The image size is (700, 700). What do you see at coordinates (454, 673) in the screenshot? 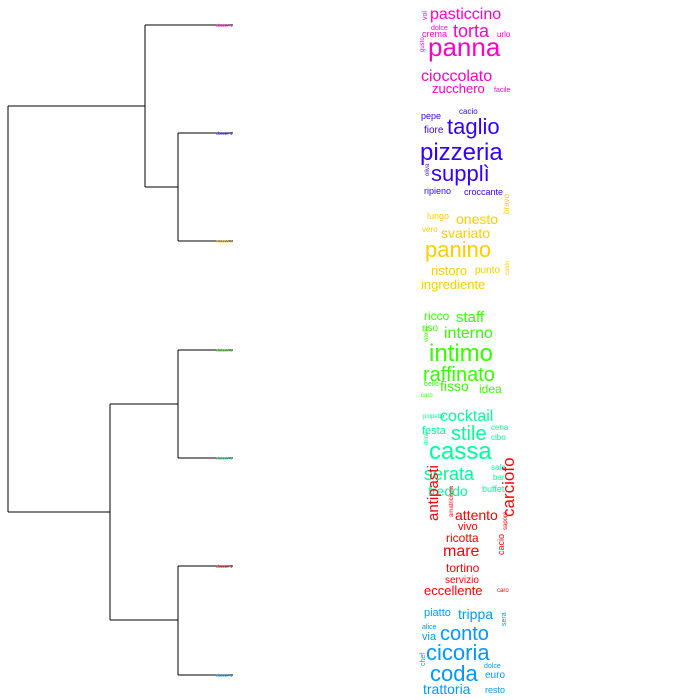
I see `cloud-word: coda` at bounding box center [454, 673].